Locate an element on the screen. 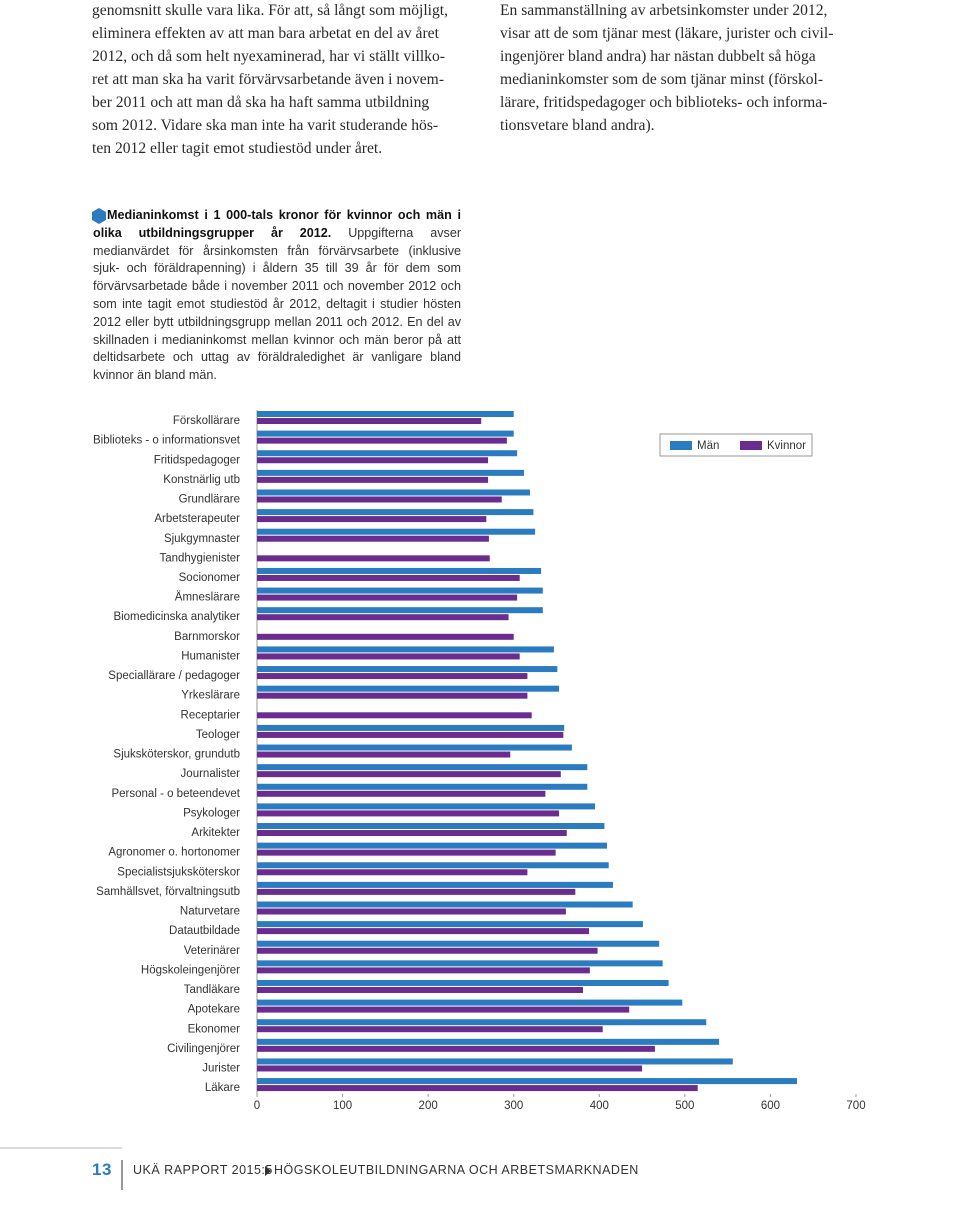 This screenshot has width=960, height=1211. x-tick-label: 300 is located at coordinates (513, 1106).